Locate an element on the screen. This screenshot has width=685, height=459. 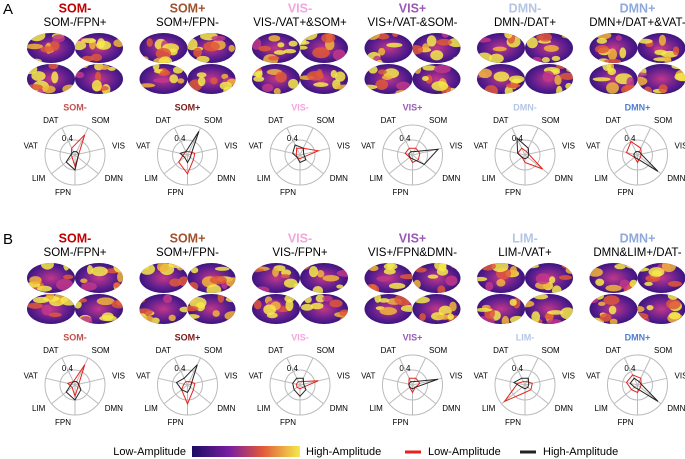
radar-line is located at coordinates (299, 387).